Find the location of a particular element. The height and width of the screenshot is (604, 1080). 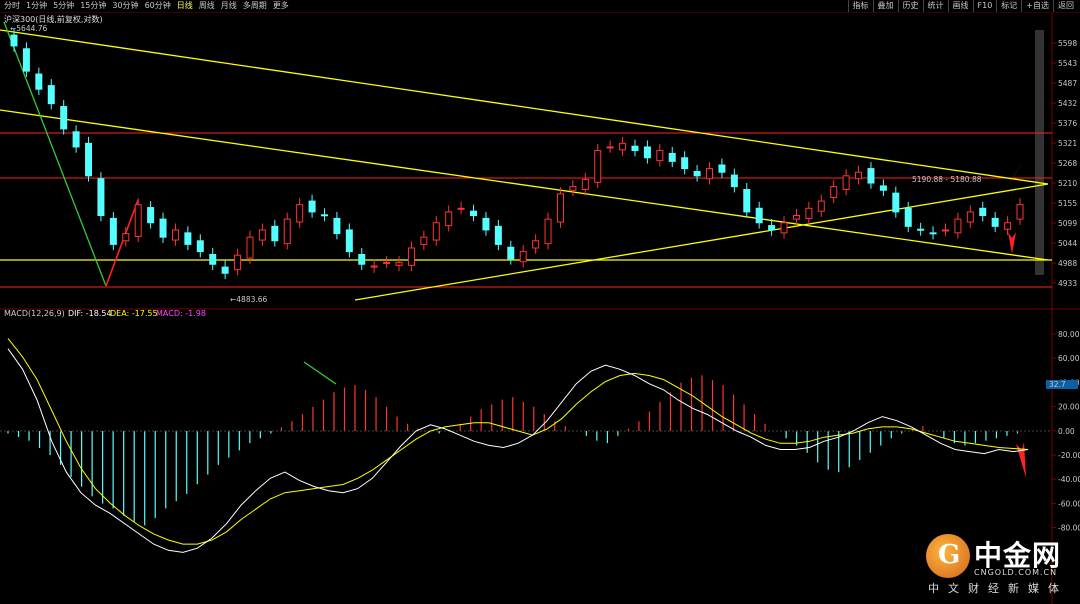

tool-button-1: 叠加 is located at coordinates (885, 6).